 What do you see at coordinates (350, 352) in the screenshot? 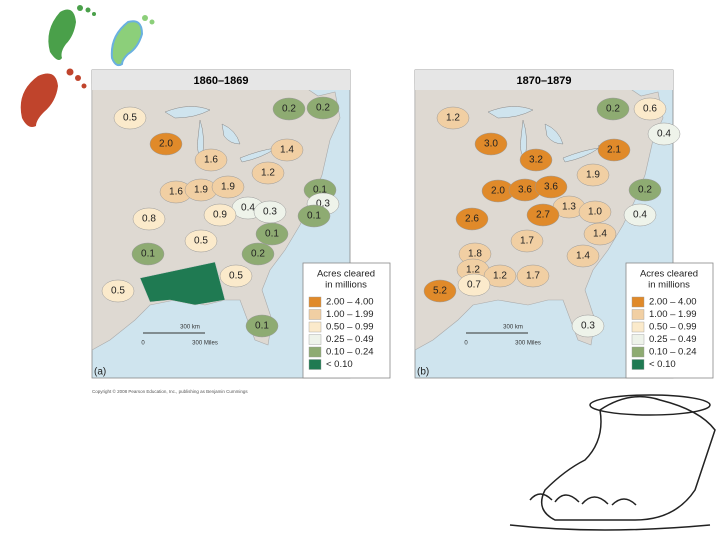
I see `legend-label: 0.10 – 0.24` at bounding box center [350, 352].